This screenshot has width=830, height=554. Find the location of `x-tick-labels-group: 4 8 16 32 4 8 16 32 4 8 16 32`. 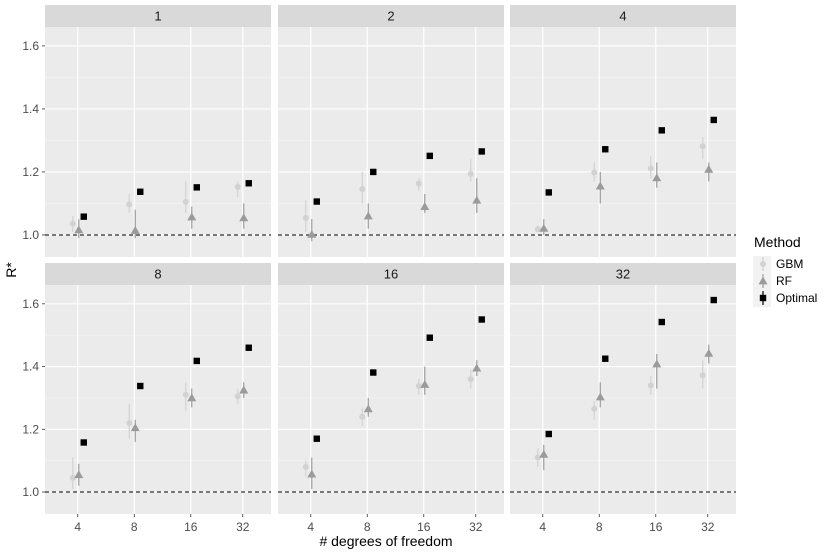

x-tick-labels-group: 4 8 16 32 4 8 16 32 4 8 16 32 is located at coordinates (394, 524).